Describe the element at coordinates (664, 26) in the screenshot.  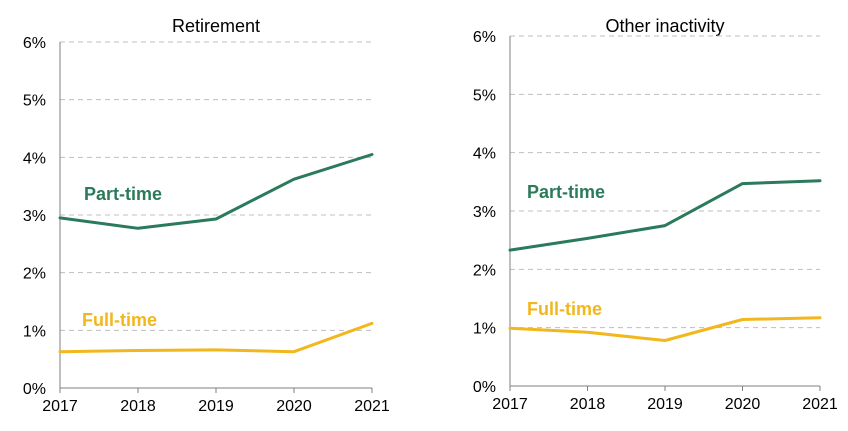
I see `chart-title: Other inactivity` at that location.